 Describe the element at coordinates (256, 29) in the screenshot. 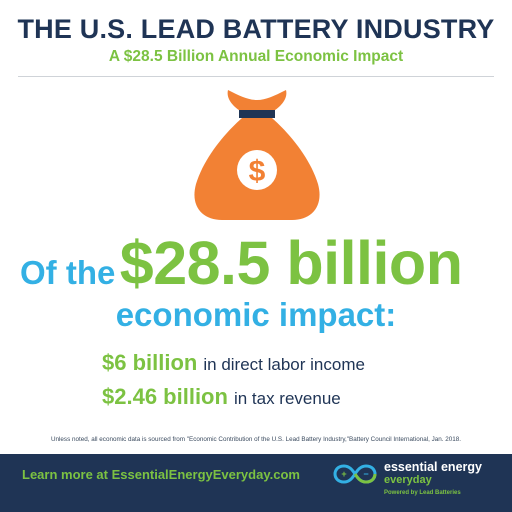

I see `page-title: THE U.S. LEAD BATTERY INDUSTRY` at that location.